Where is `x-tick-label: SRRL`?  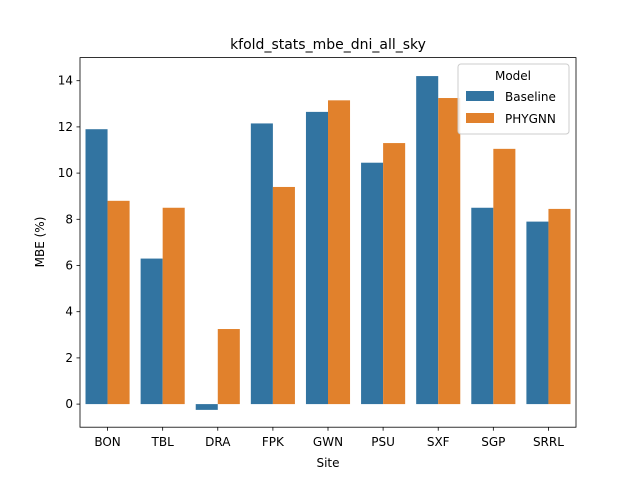
x-tick-label: SRRL is located at coordinates (548, 442).